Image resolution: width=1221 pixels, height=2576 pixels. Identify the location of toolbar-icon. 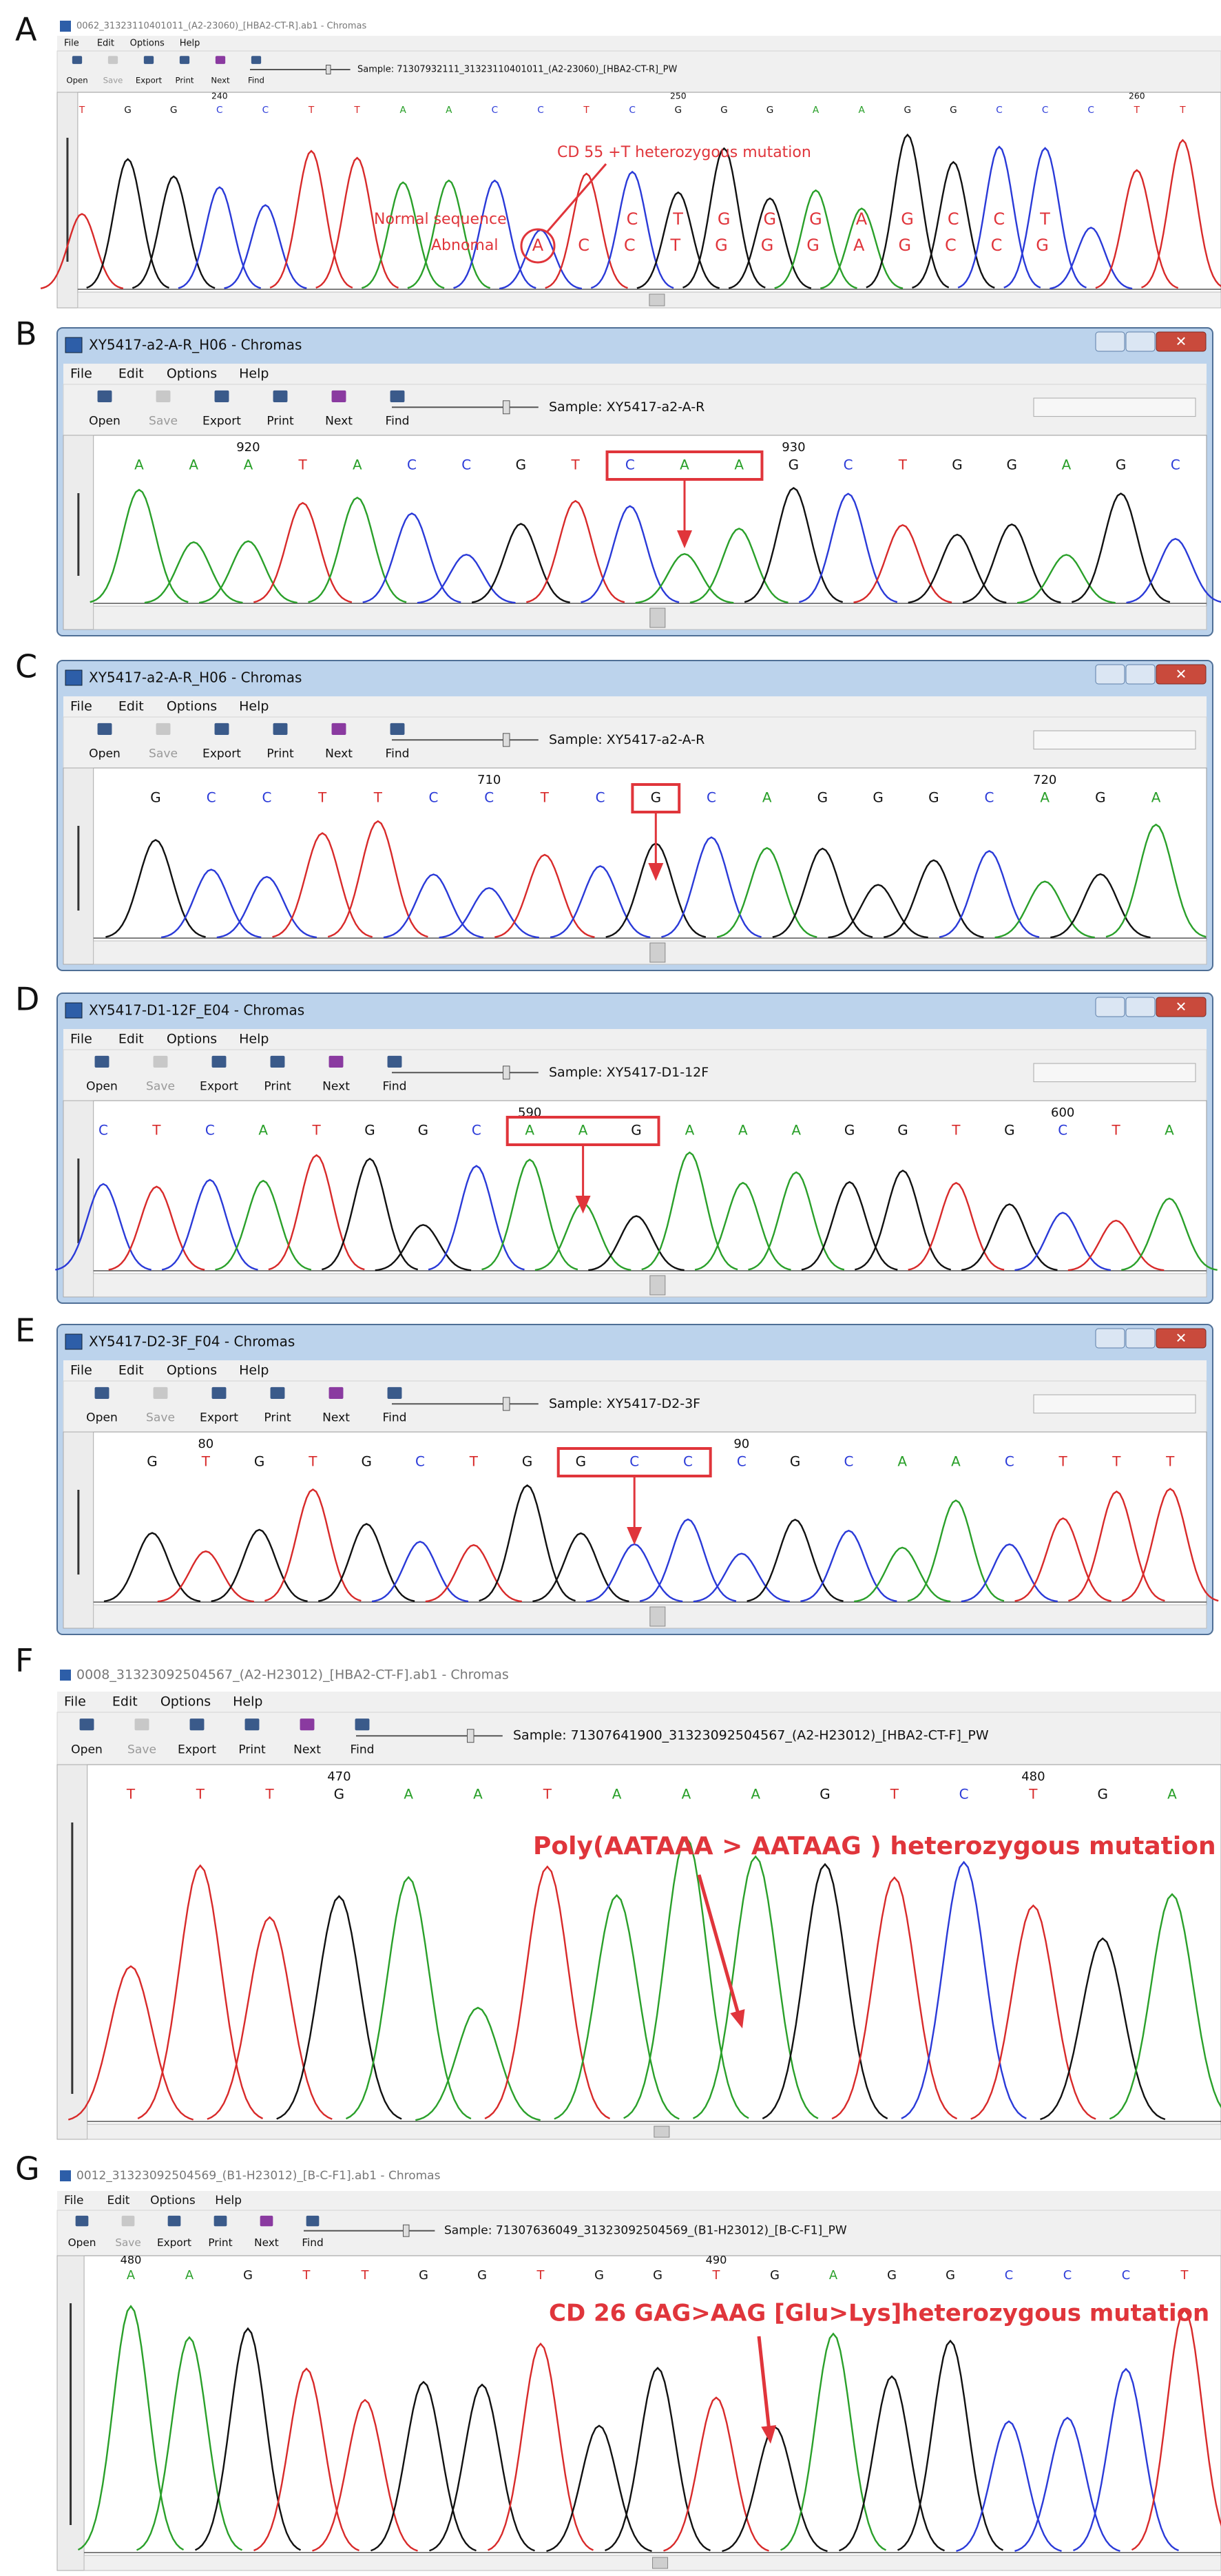
(77, 60).